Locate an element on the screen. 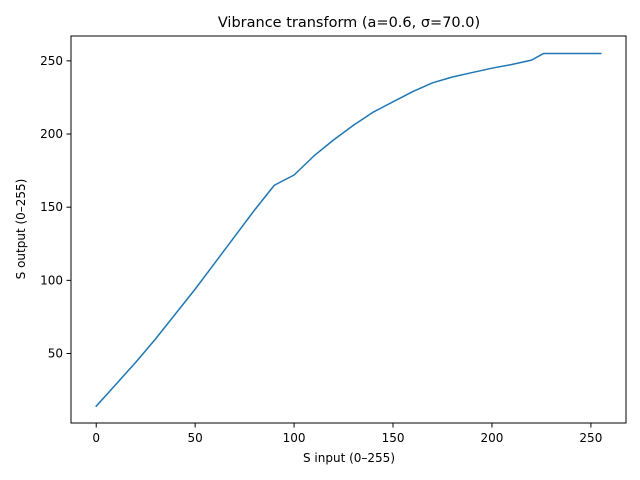  x-tick-label: 100 is located at coordinates (294, 438).